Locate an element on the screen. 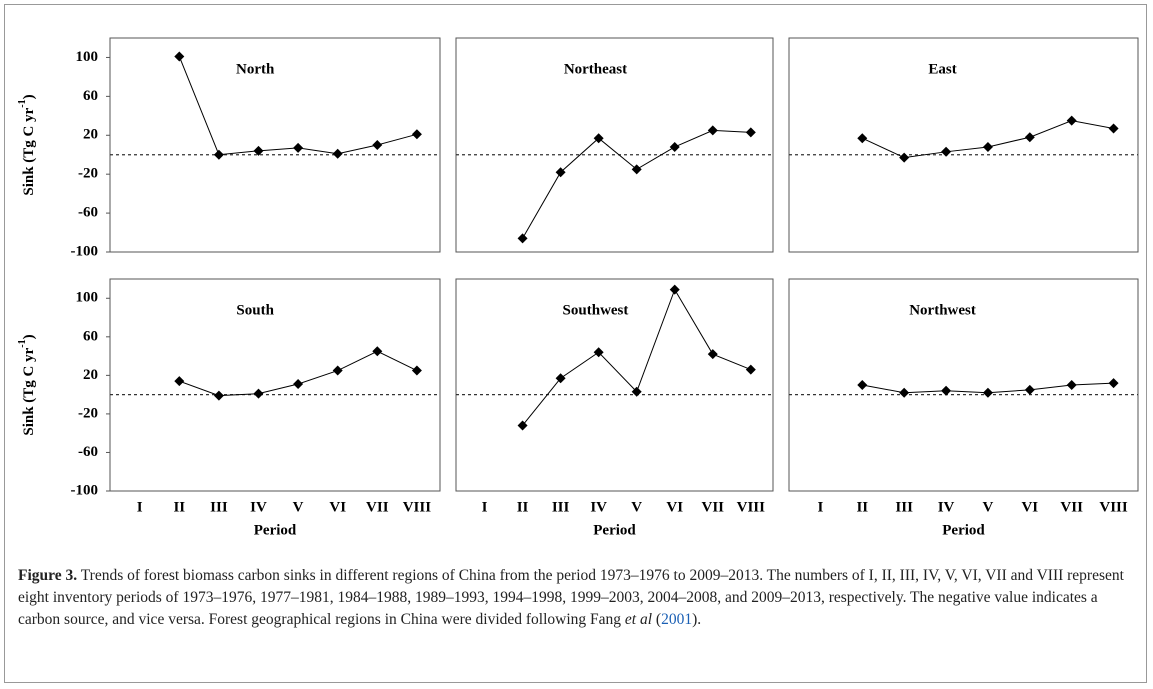  y-tick-label: -20 is located at coordinates (88, 174).